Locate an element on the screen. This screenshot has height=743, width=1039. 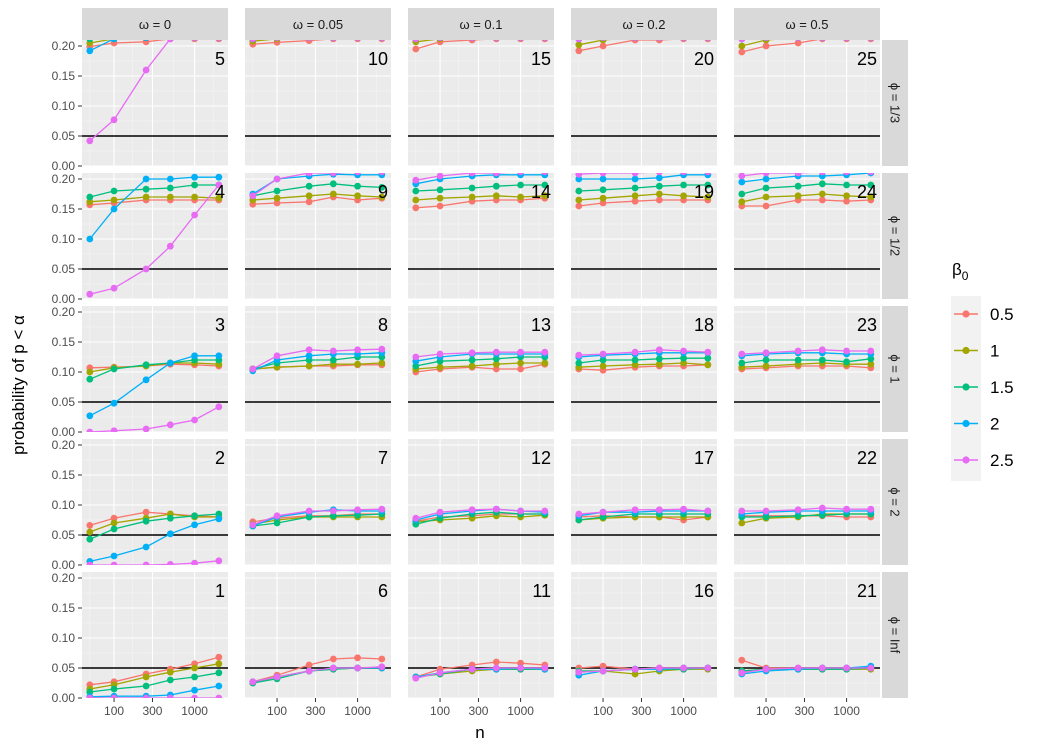
panel: 3 0.00 0.05 0.10 0.15 0.20 is located at coordinates (140, 372).